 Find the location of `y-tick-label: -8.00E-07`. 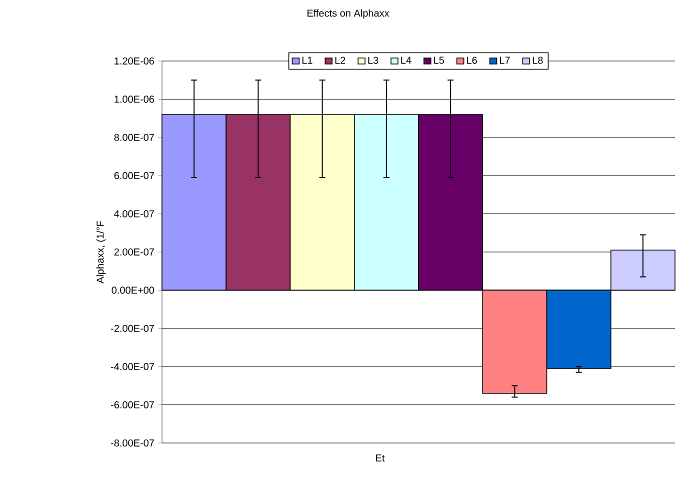

y-tick-label: -8.00E-07 is located at coordinates (132, 443).